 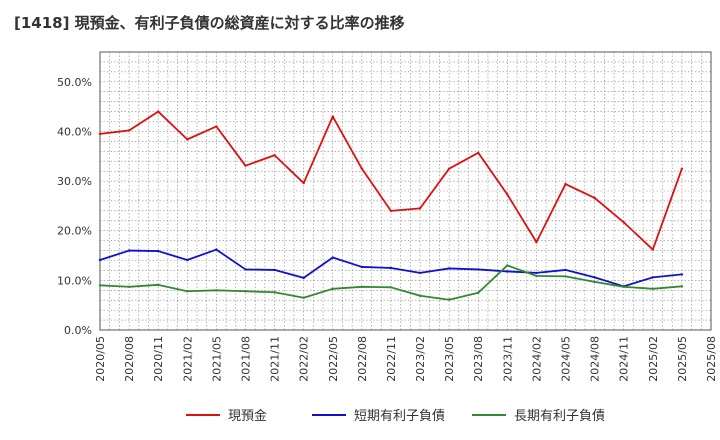 I want to click on x-tick-label: 2021/11, so click(x=275, y=359).